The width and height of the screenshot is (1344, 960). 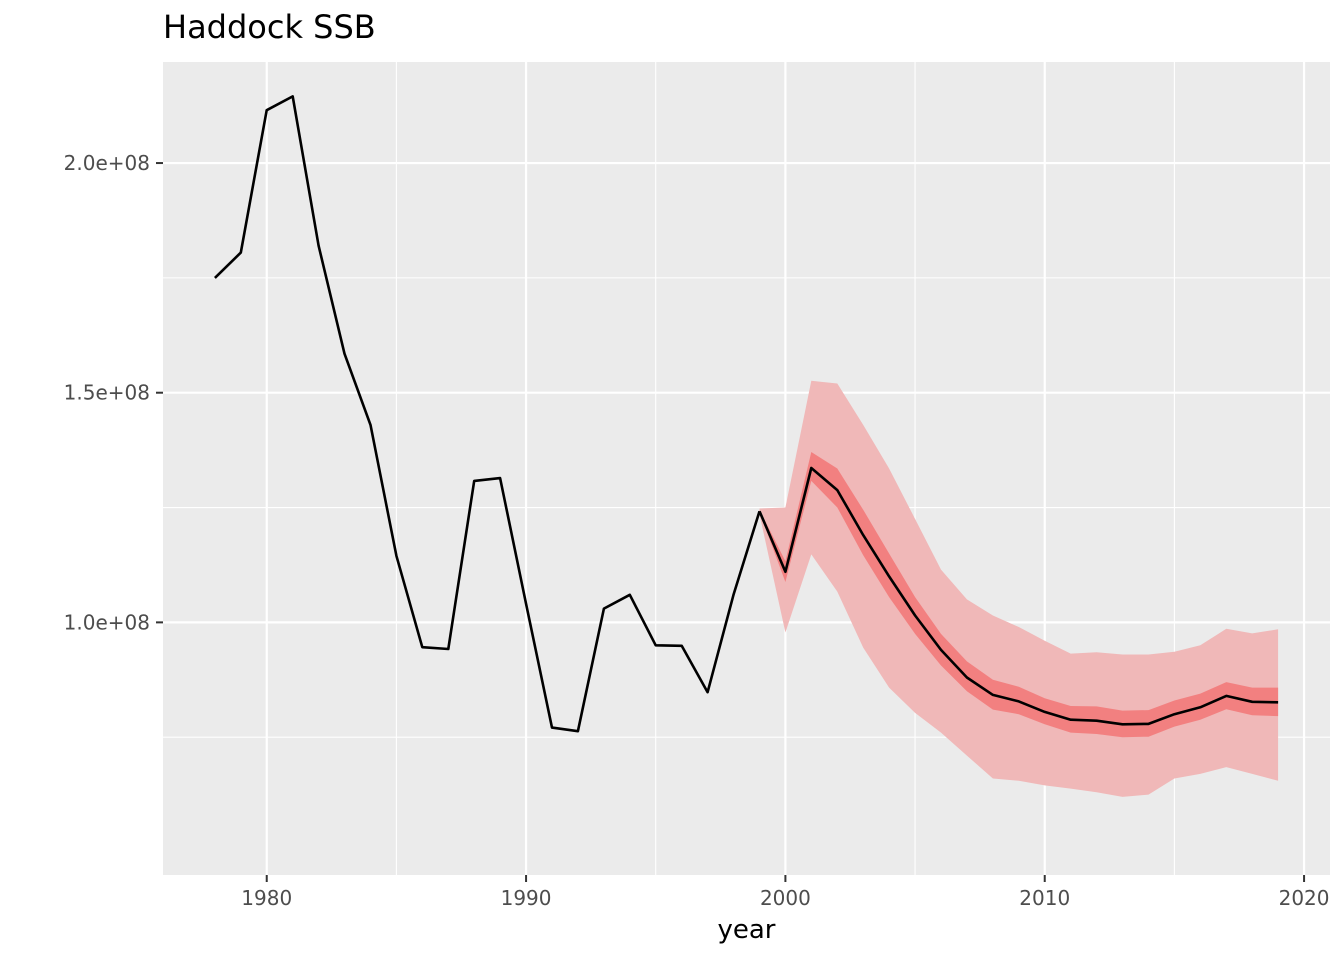 I want to click on inner-confidence-band, so click(x=1019, y=595).